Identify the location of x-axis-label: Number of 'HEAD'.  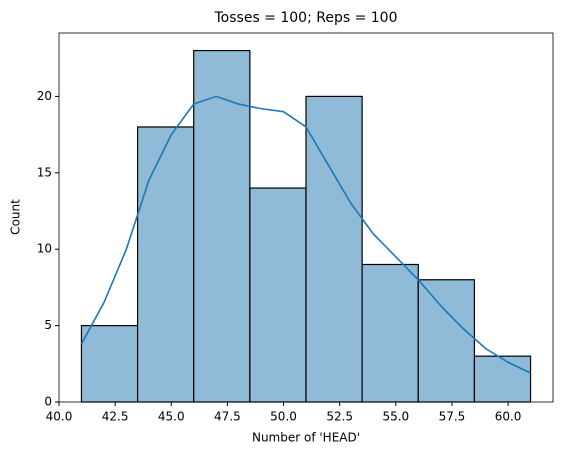
(306, 438).